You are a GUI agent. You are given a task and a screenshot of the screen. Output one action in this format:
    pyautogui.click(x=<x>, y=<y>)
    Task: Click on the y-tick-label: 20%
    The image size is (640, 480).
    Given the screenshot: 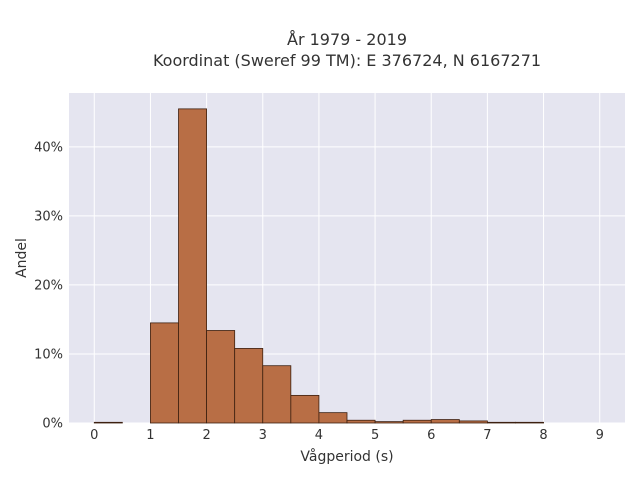 What is the action you would take?
    pyautogui.click(x=48, y=285)
    